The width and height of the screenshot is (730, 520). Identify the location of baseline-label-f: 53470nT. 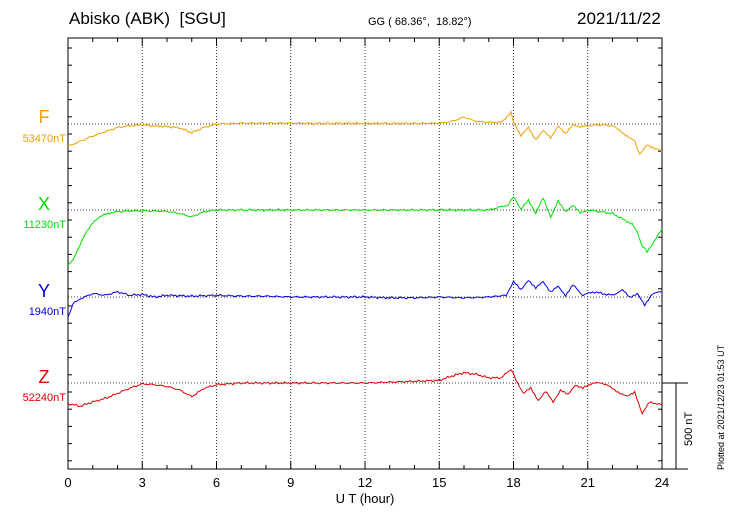
(44, 139).